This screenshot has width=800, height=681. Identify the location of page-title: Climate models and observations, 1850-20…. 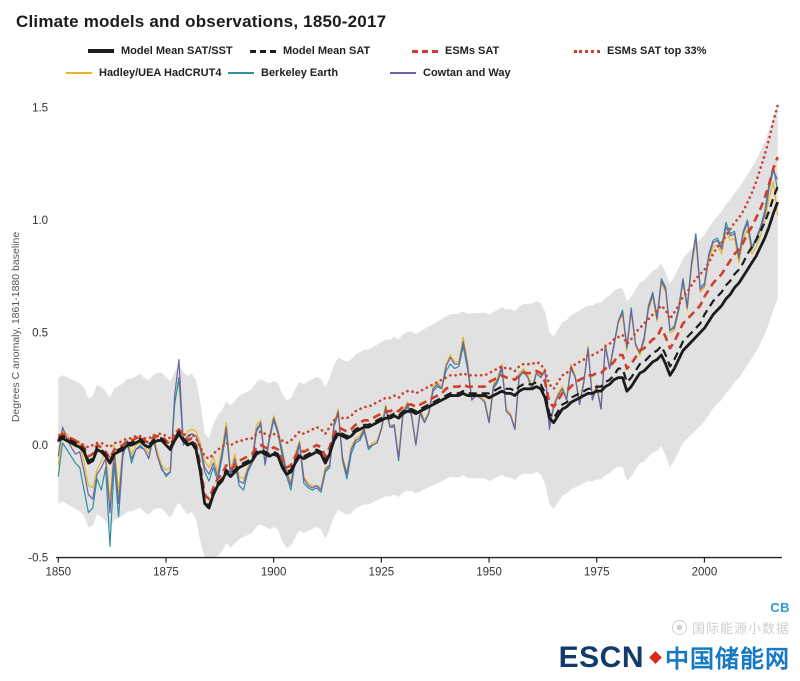
(201, 21).